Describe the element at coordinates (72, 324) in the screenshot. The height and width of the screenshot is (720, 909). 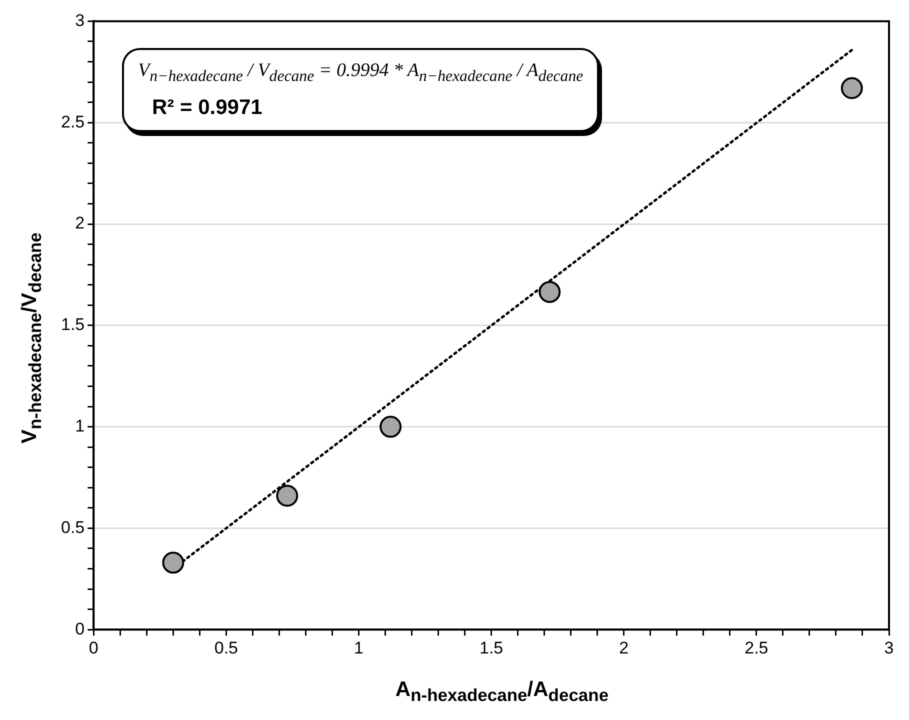
I see `y-tick-label: 1.5` at that location.